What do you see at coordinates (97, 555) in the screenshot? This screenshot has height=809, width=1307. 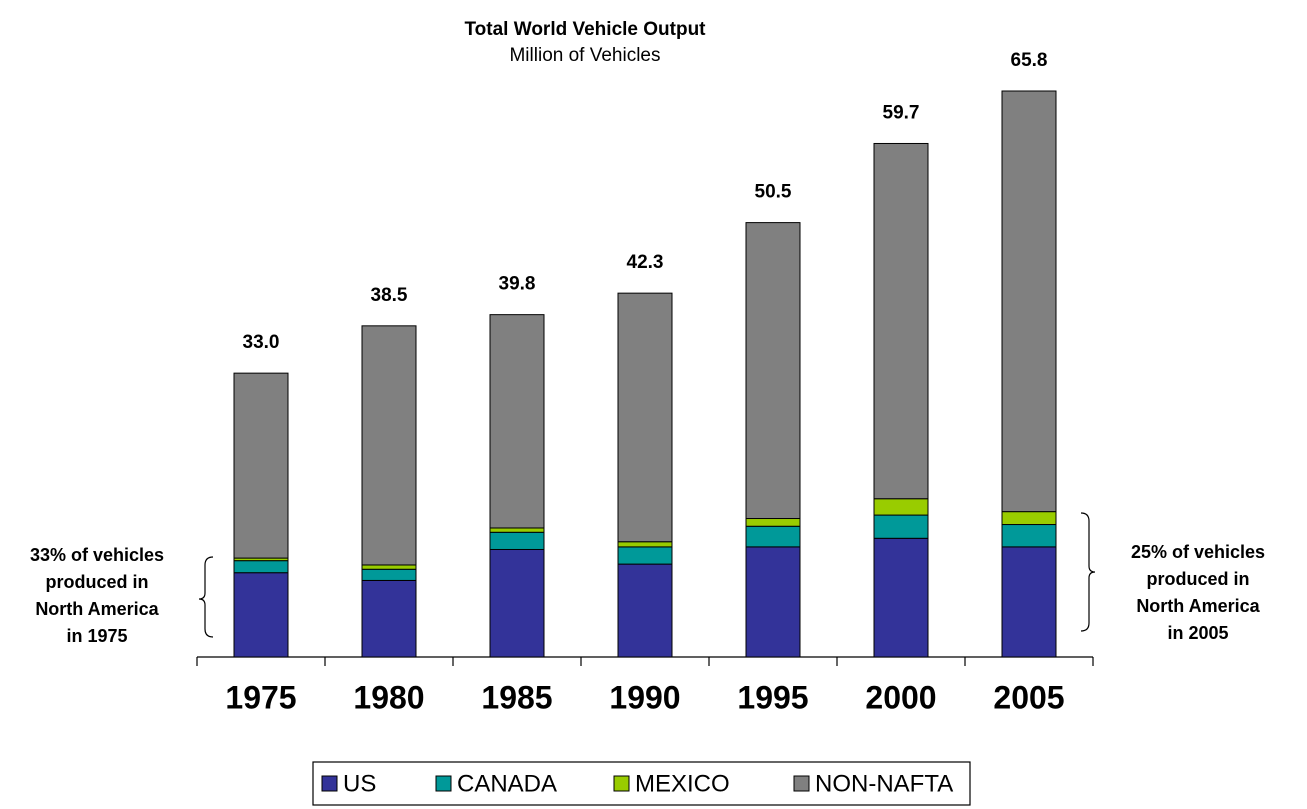 I see `annotation: 33% of vehicles` at bounding box center [97, 555].